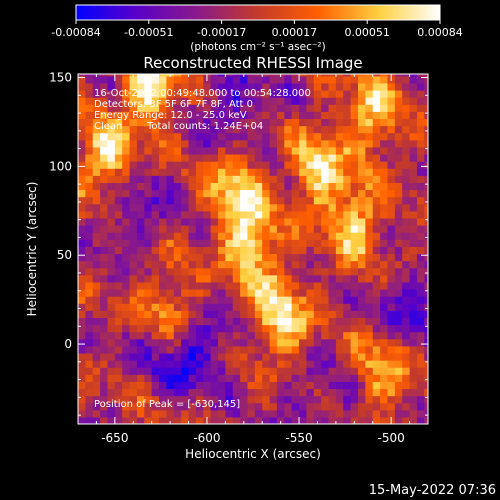 Image resolution: width=500 pixels, height=500 pixels. I want to click on colorbar-tick-label: 0.00084, so click(440, 32).